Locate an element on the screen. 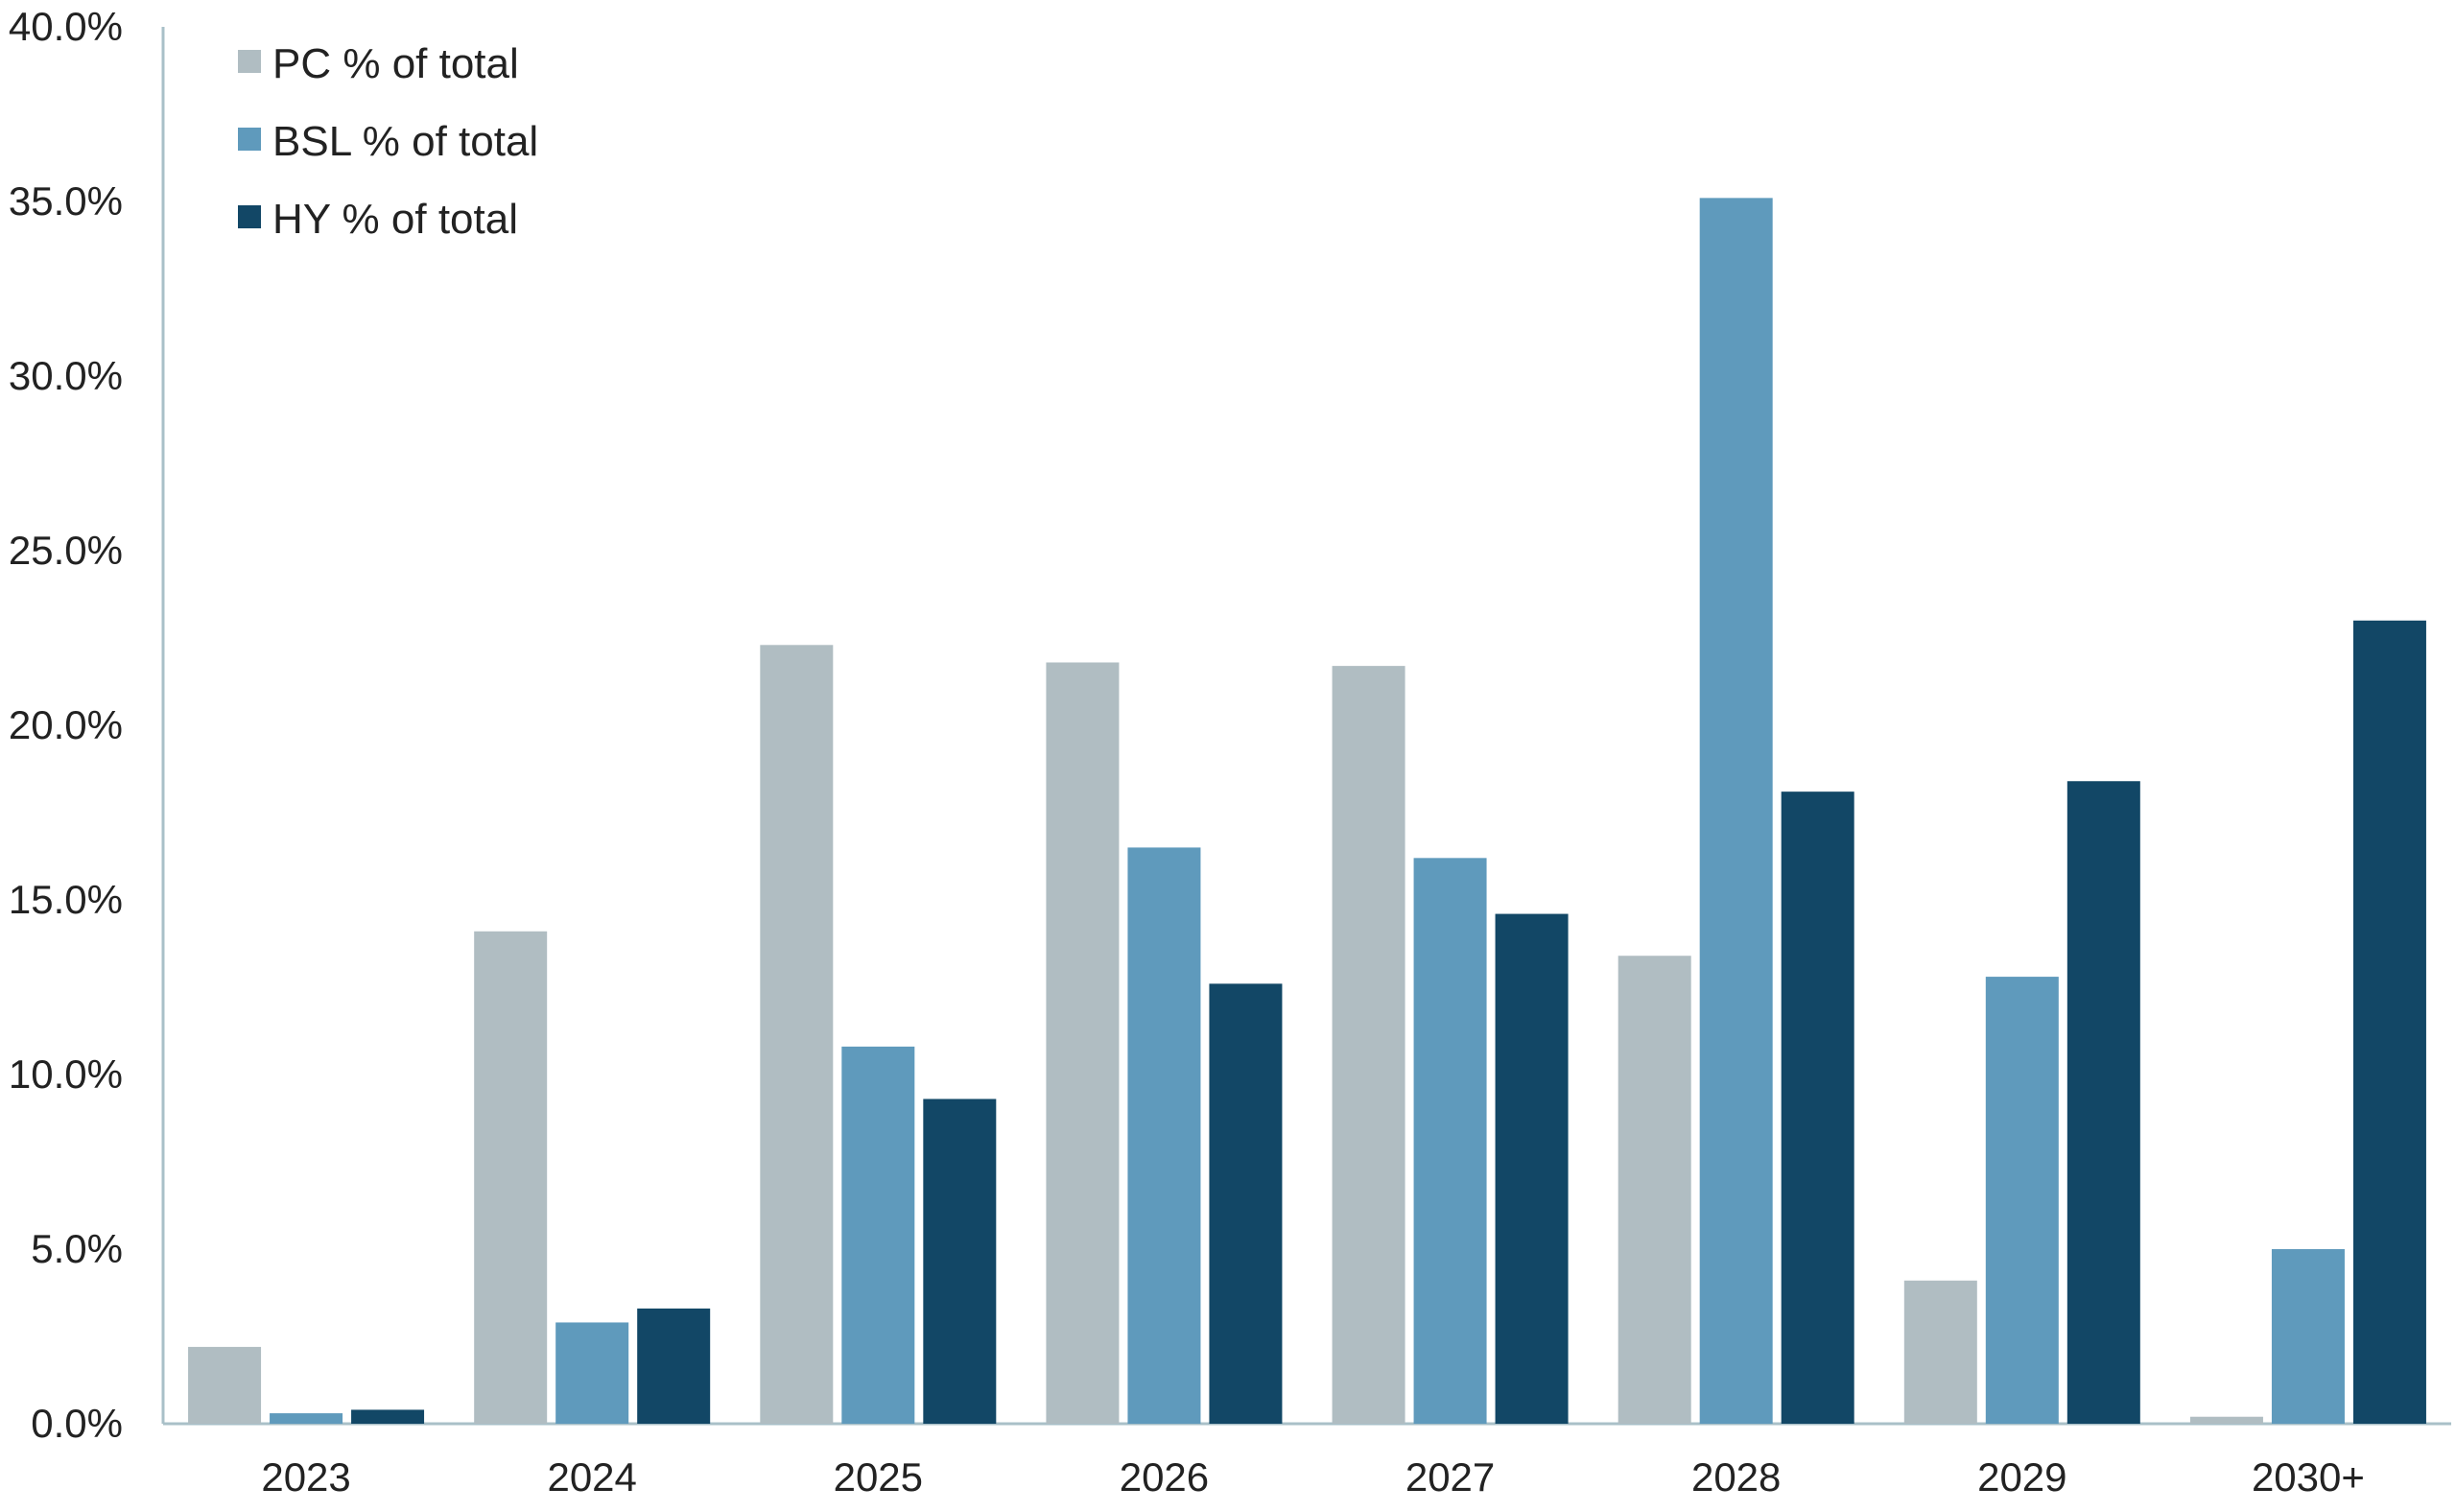  bar-pc-2024 is located at coordinates (511, 1177).